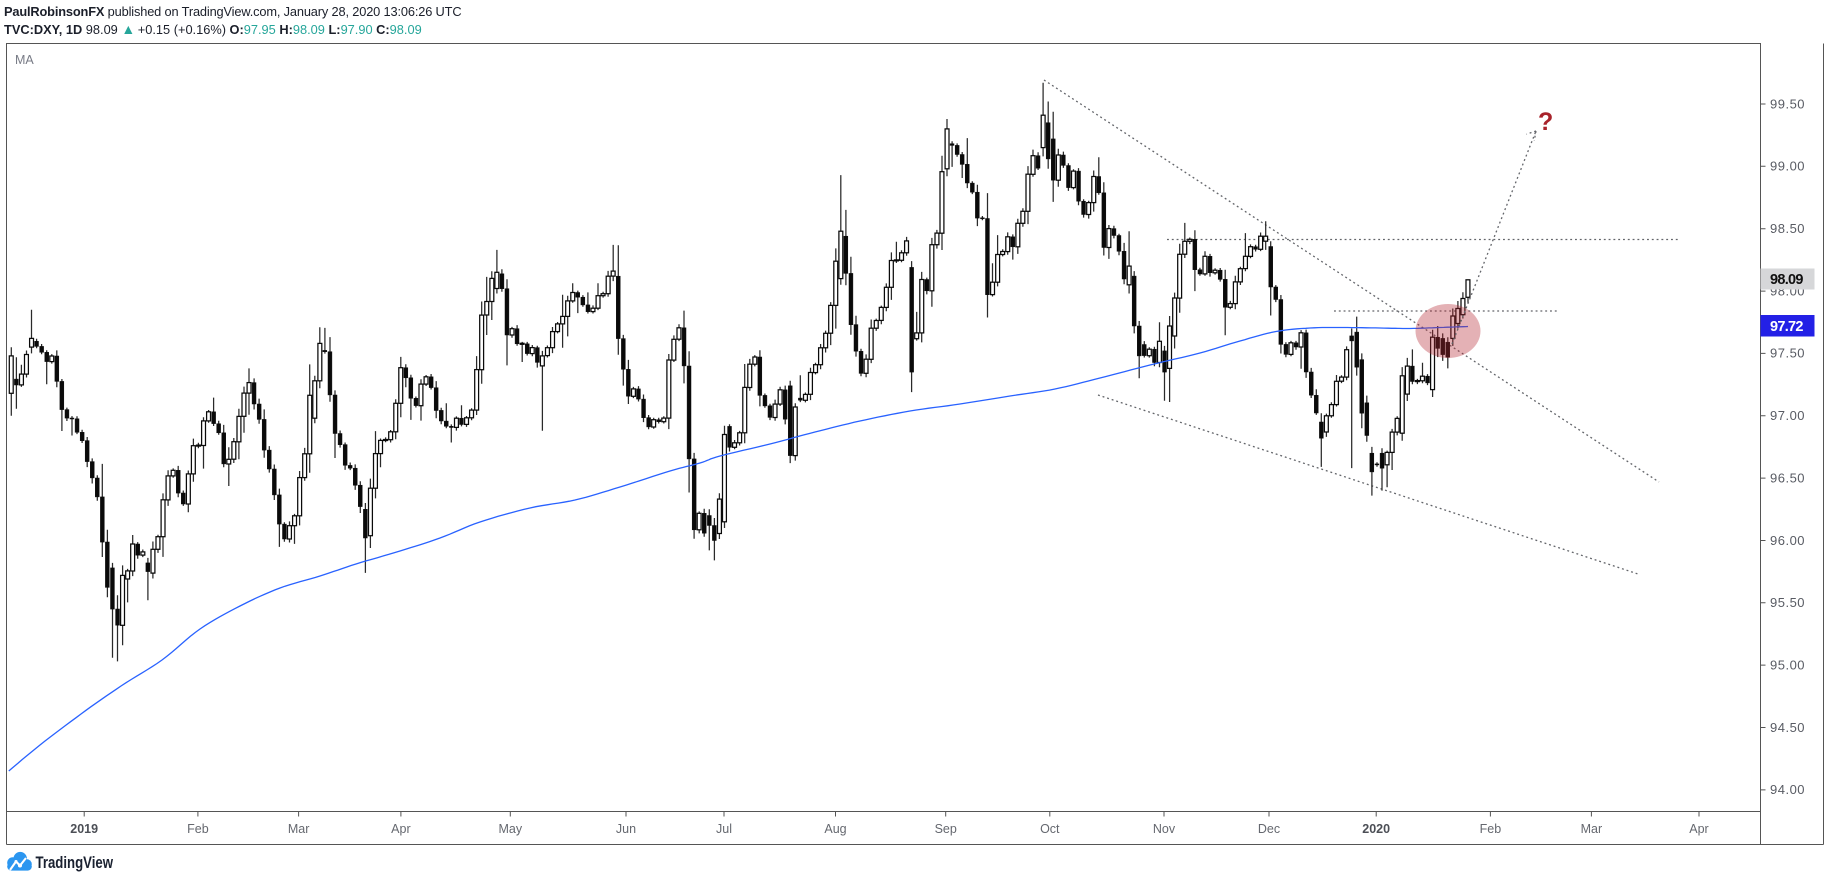  I want to click on svg-text: Dec, so click(1269, 829).